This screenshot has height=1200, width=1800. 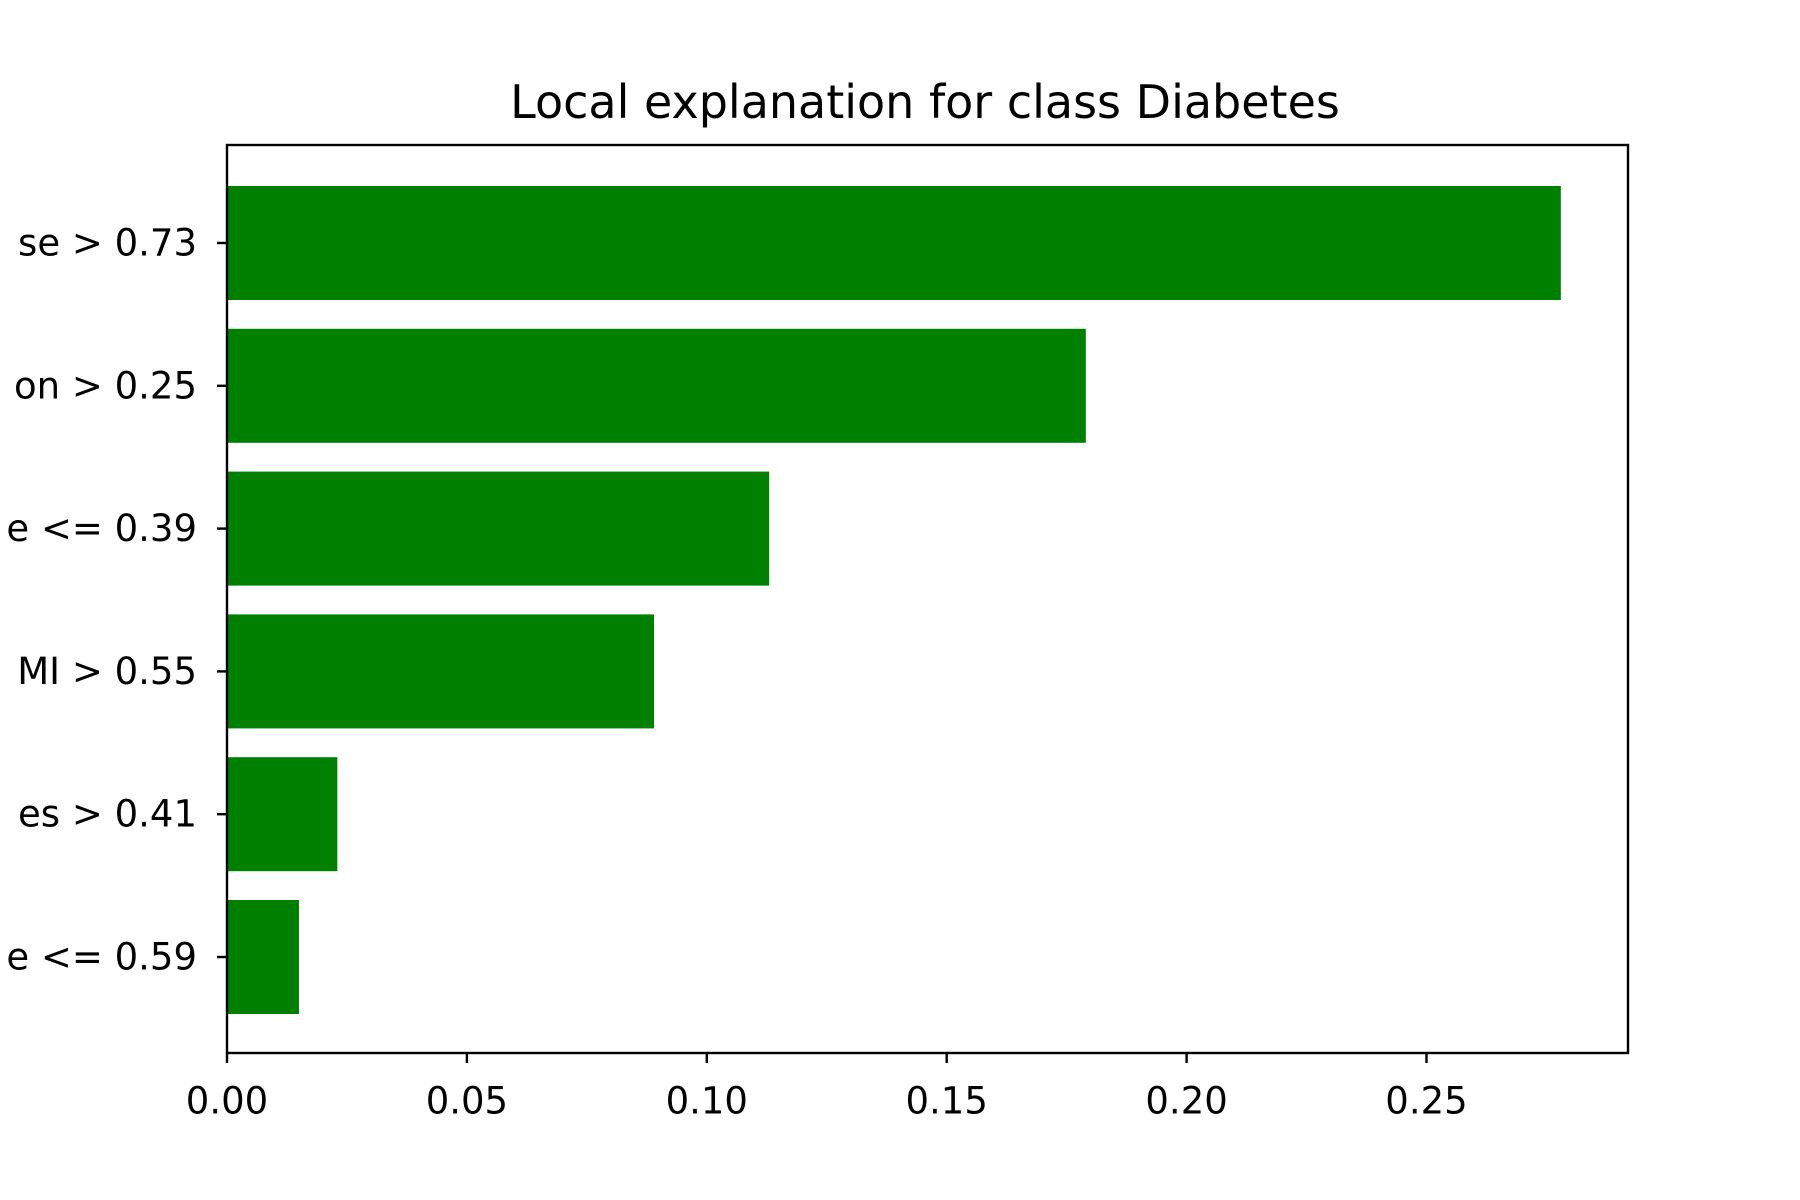 What do you see at coordinates (105, 385) in the screenshot?
I see `y-tick-label: on > 0.25` at bounding box center [105, 385].